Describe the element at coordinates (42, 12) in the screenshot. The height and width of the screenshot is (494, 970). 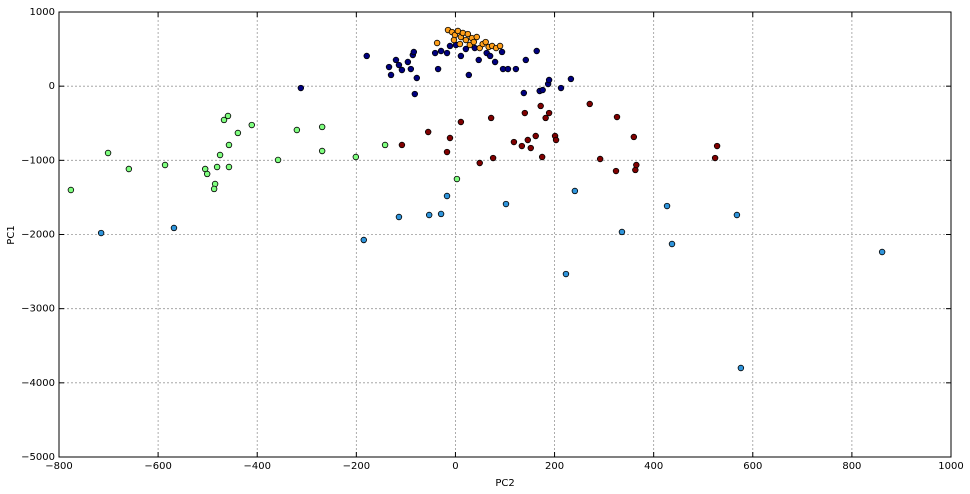
I see `y-tick-label: 1000` at that location.